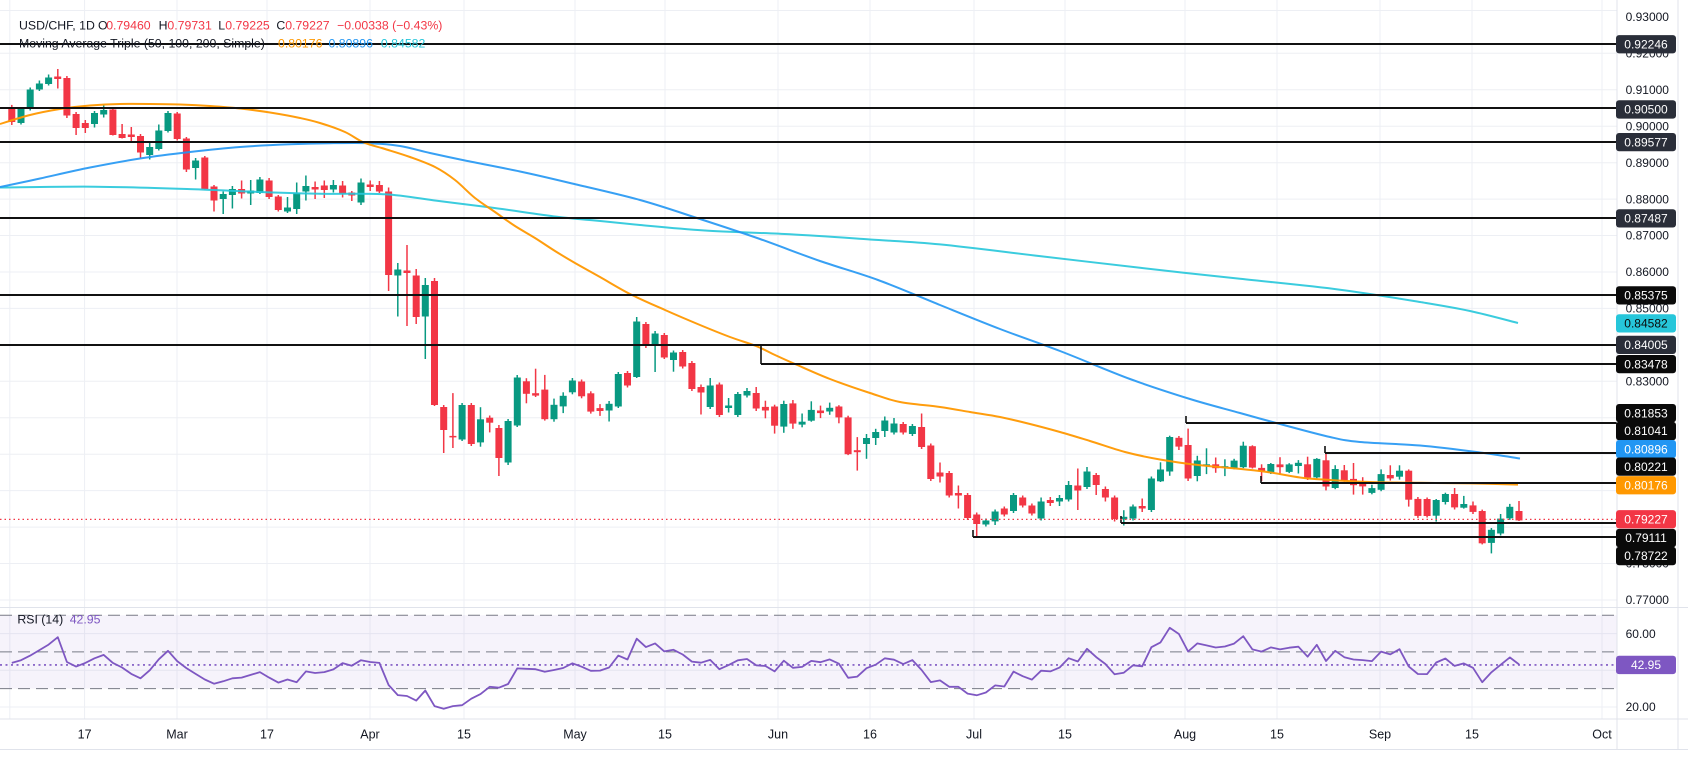 This screenshot has height=762, width=1688. I want to click on svg-text: 0.83000, so click(1648, 382).